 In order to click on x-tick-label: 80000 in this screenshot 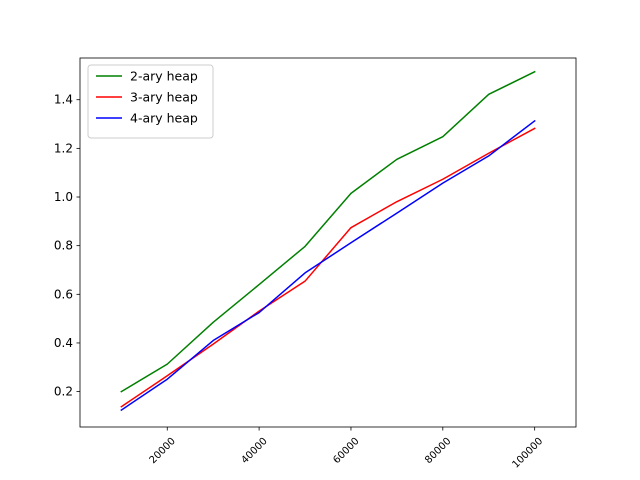, I will do `click(438, 451)`.